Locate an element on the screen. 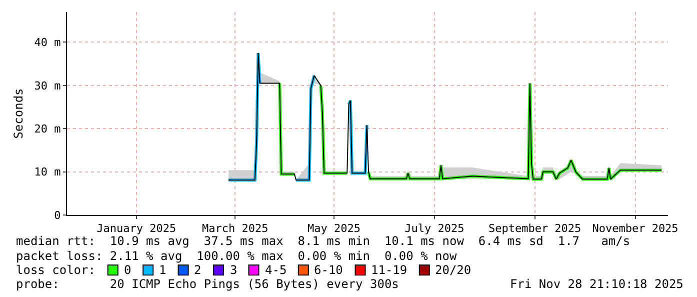  legend-label: 0 is located at coordinates (128, 270).